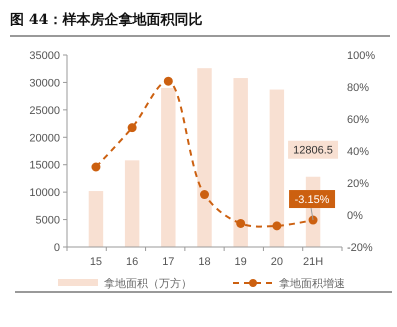 The height and width of the screenshot is (327, 397). Describe the element at coordinates (204, 262) in the screenshot. I see `x-tick-label: 18` at that location.